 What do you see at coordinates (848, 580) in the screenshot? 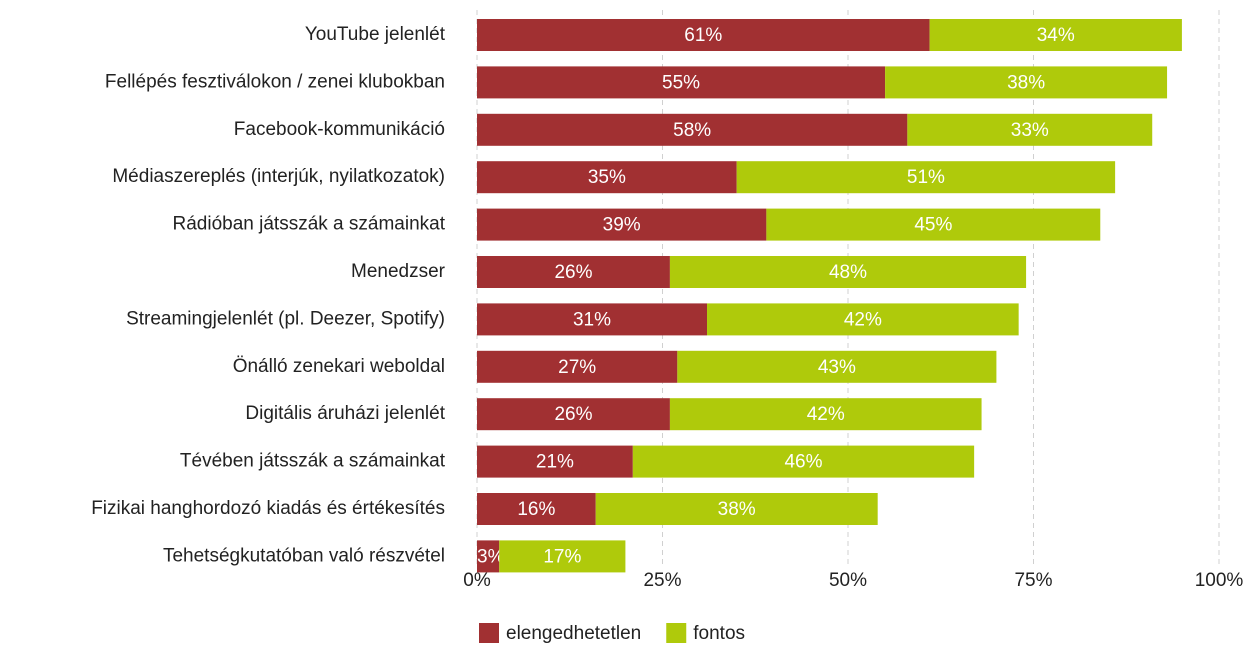
I see `x-tick-label: 50%` at bounding box center [848, 580].